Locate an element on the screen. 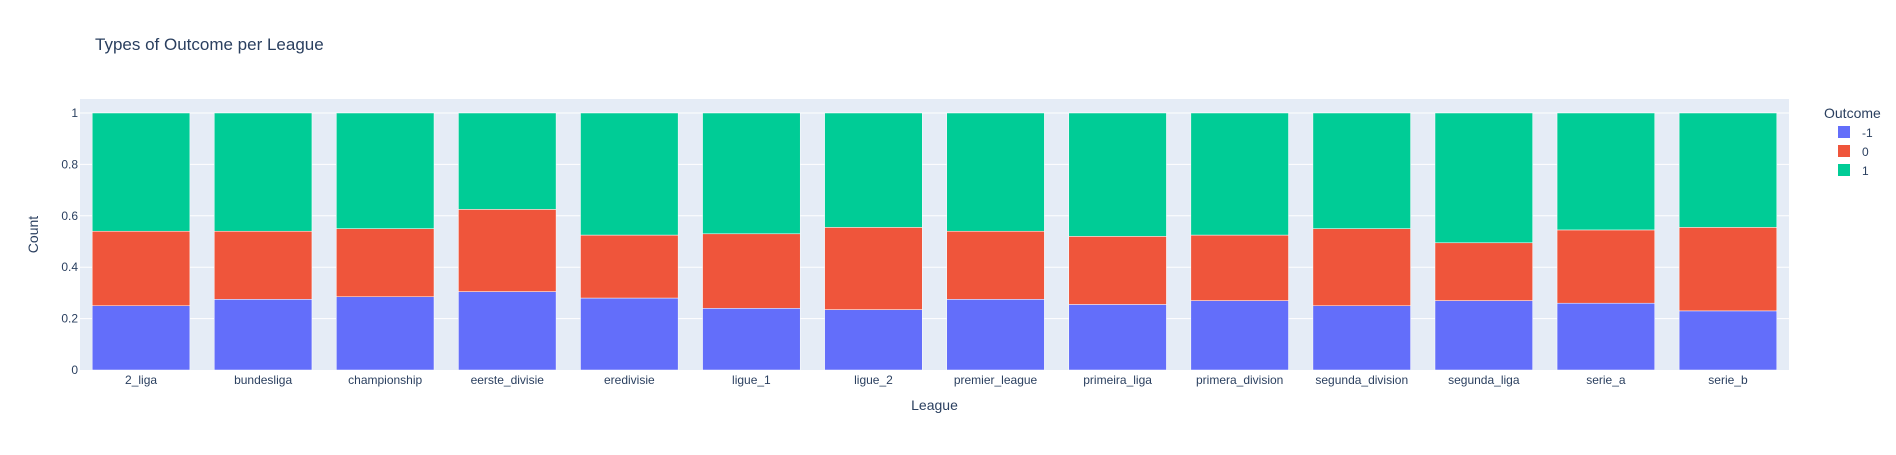 Image resolution: width=1896 pixels, height=455 pixels. bar-ligue_1-outcome--1 is located at coordinates (751, 339).